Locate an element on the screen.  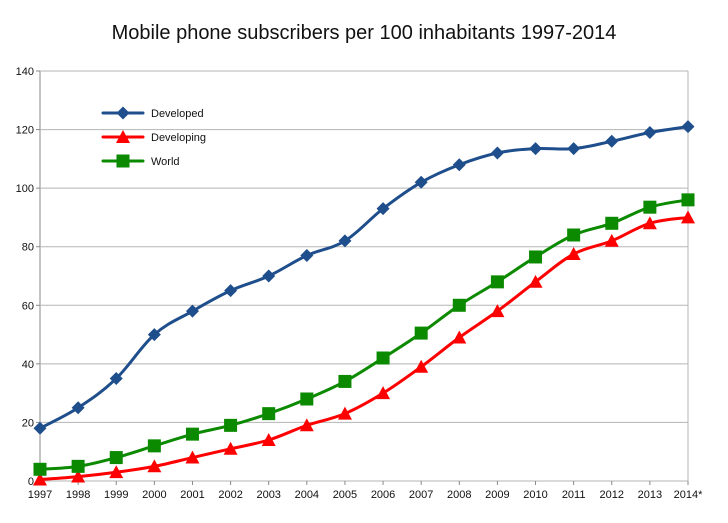
world-point-2006 is located at coordinates (383, 358).